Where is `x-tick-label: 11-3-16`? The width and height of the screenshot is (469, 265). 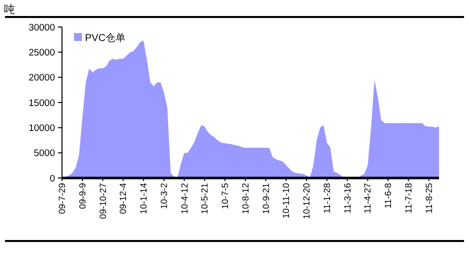 x-tick-label: 11-3-16 is located at coordinates (347, 198).